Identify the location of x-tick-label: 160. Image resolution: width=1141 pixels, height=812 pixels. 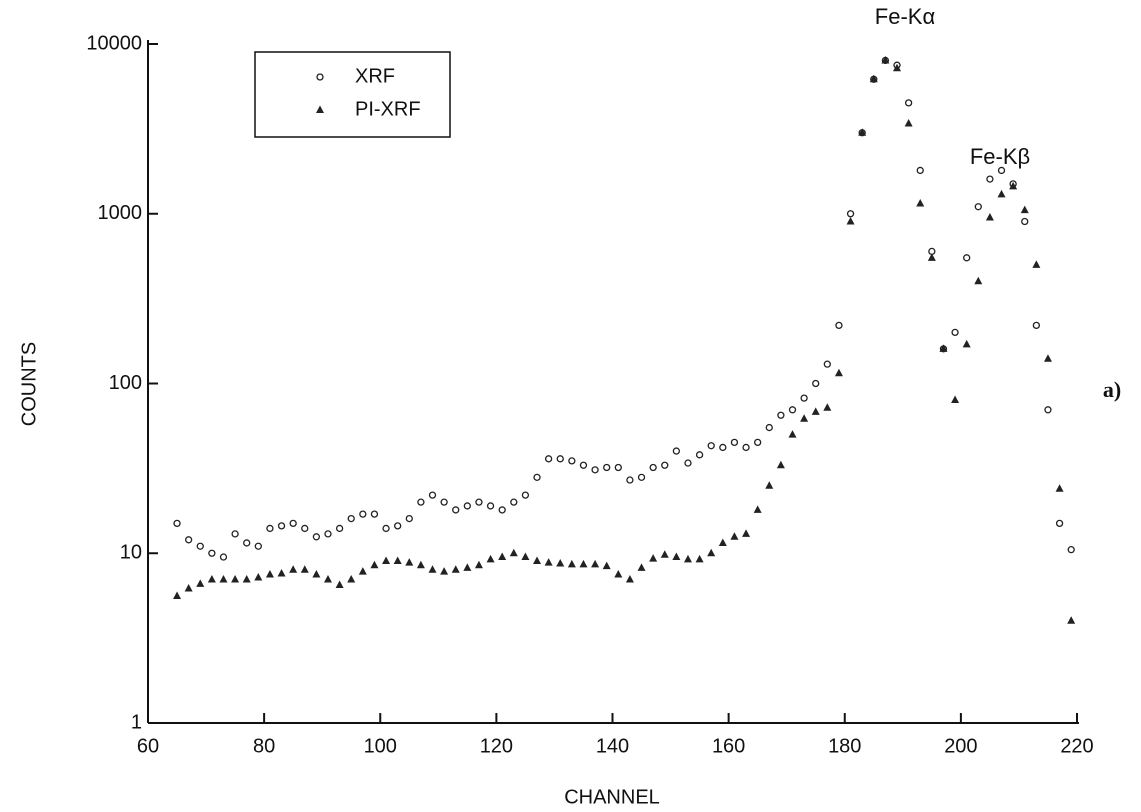
(728, 746).